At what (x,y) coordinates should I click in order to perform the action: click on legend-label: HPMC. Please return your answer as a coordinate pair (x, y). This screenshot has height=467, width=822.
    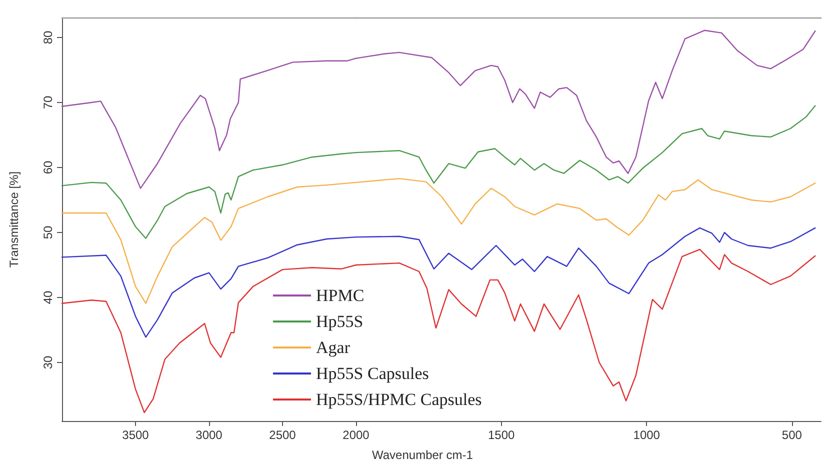
    Looking at the image, I should click on (340, 295).